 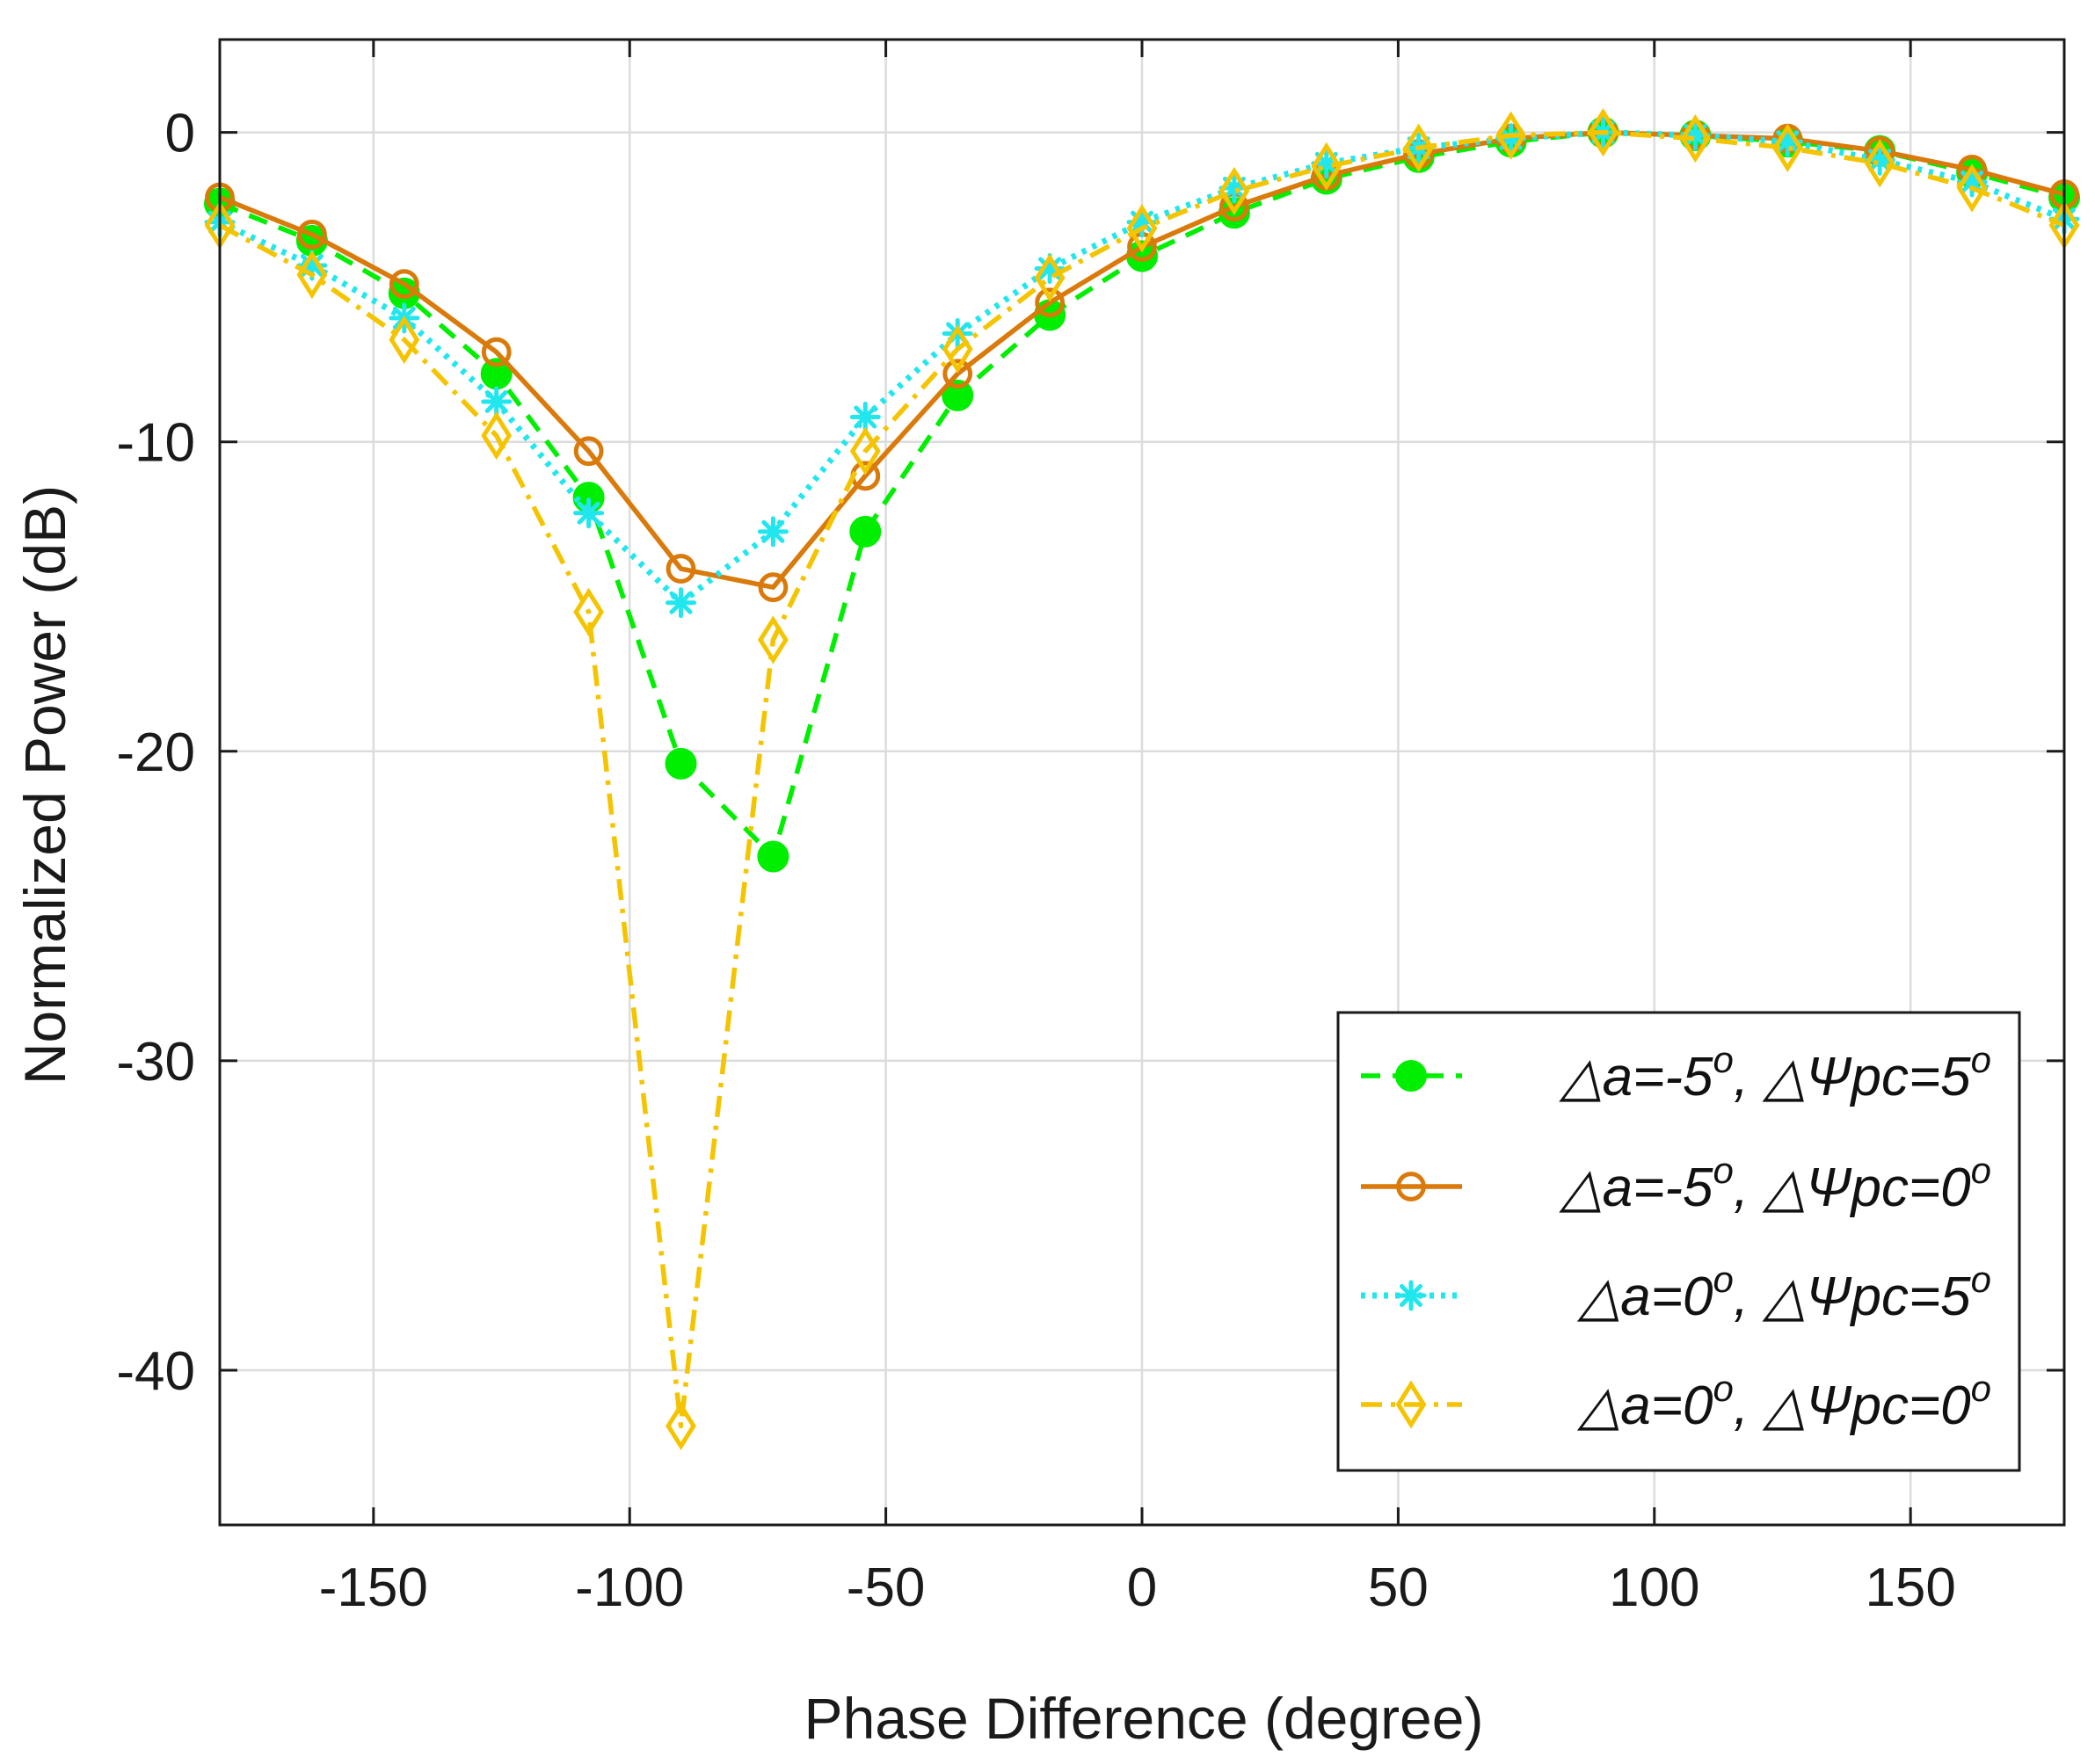 What do you see at coordinates (1144, 1718) in the screenshot?
I see `x-axis-title: Phase Difference (degree)` at bounding box center [1144, 1718].